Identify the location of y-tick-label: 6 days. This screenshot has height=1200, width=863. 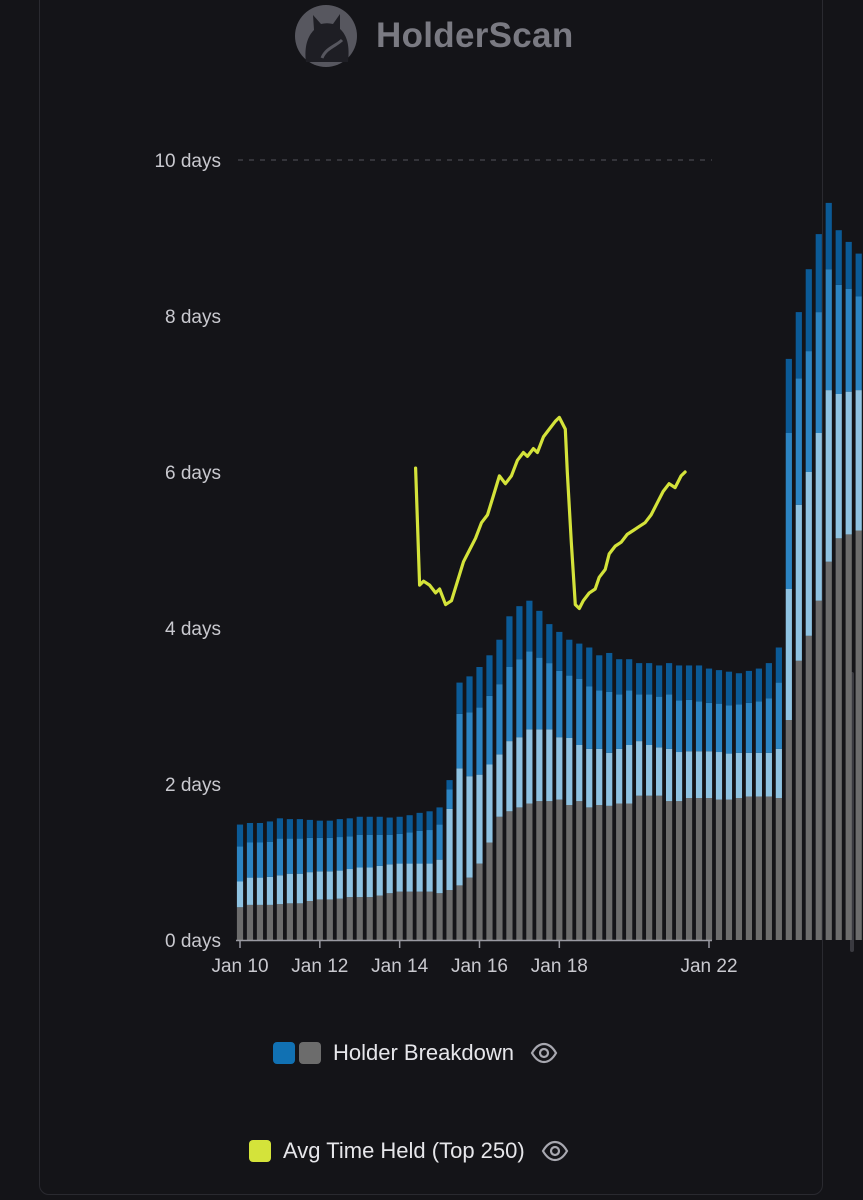
(193, 473).